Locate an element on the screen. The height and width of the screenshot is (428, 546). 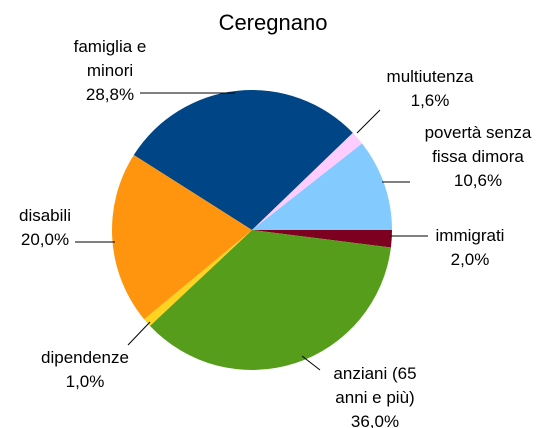
chart-title: Ceregnano is located at coordinates (273, 22).